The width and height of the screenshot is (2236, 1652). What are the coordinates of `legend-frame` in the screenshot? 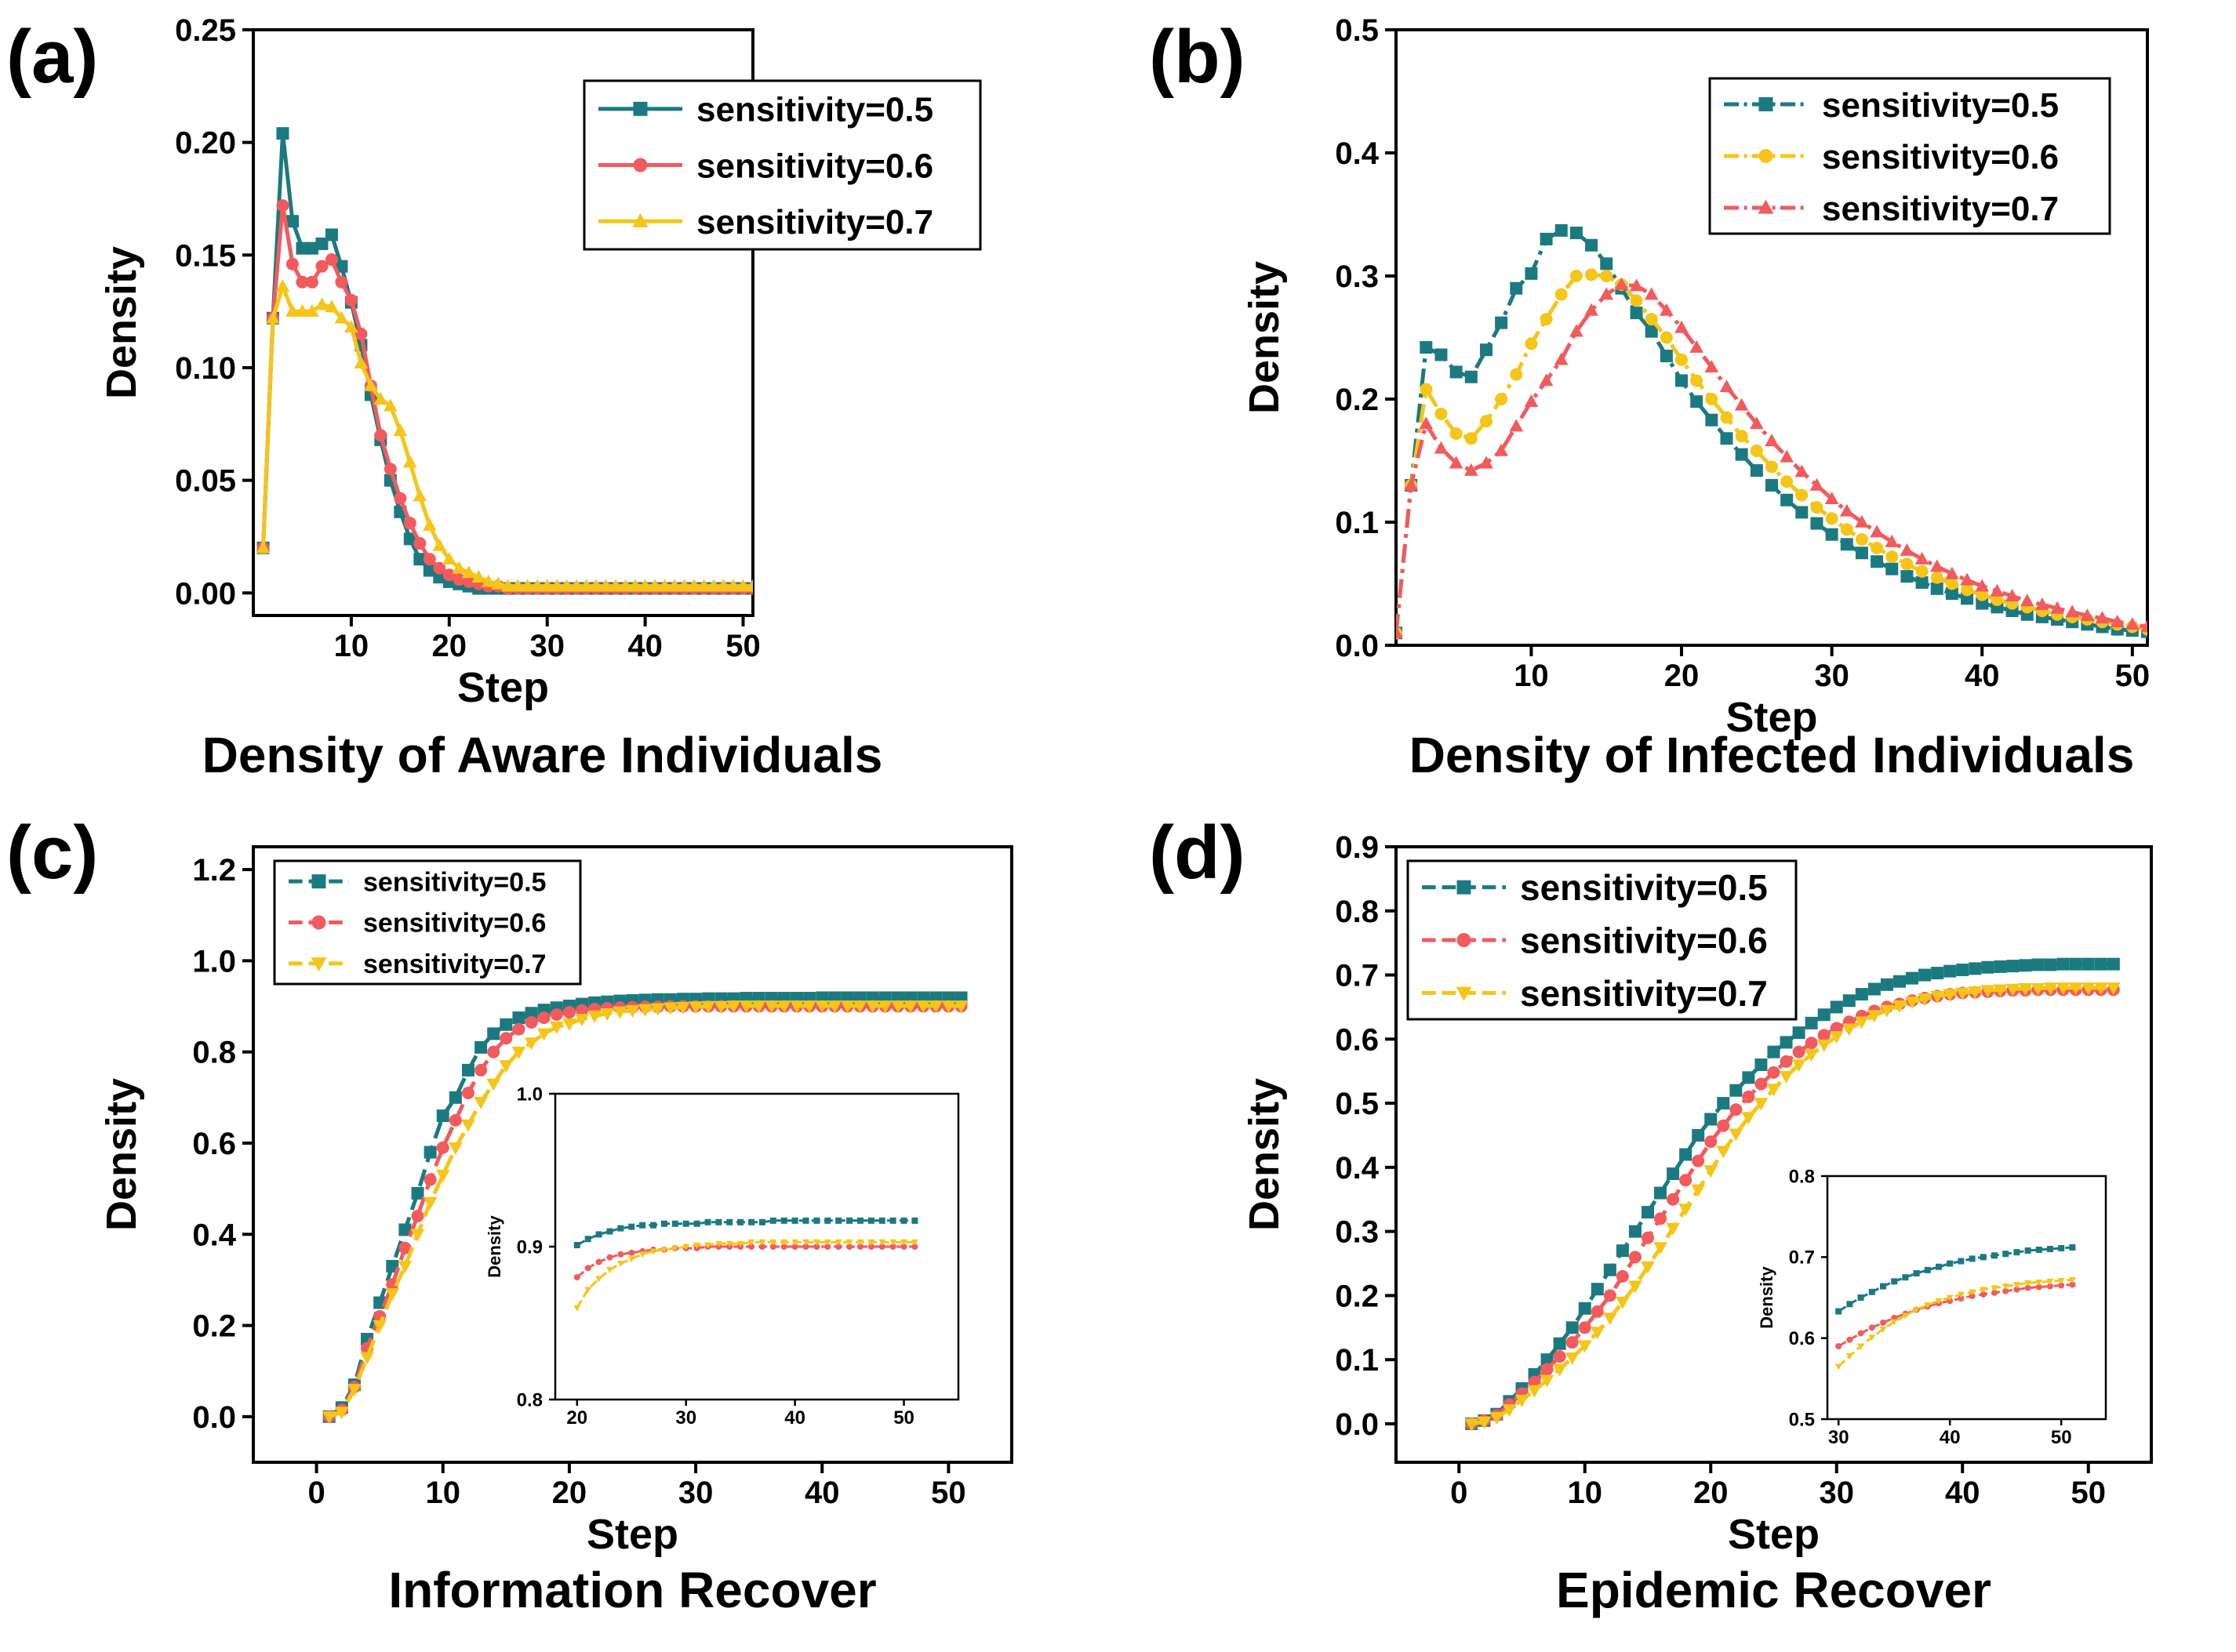 It's located at (1909, 156).